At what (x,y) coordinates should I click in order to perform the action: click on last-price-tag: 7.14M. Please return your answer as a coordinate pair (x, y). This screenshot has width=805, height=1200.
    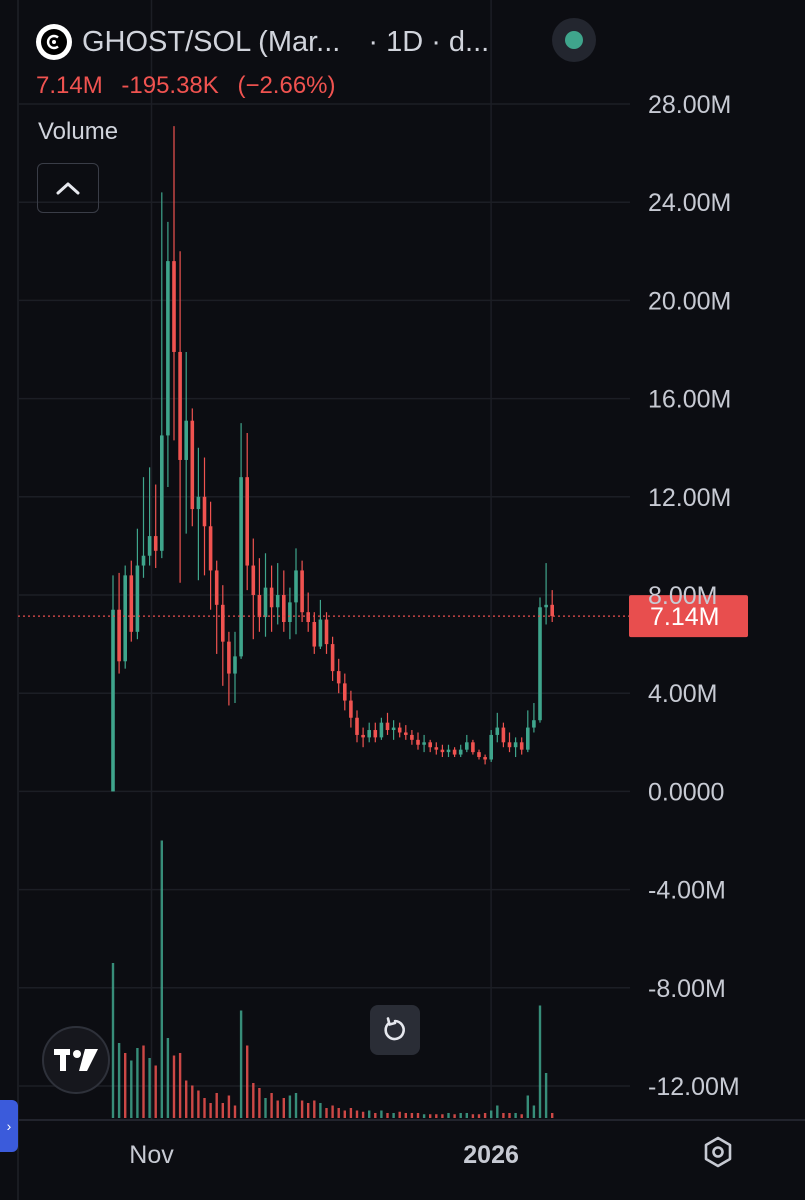
    Looking at the image, I should click on (688, 616).